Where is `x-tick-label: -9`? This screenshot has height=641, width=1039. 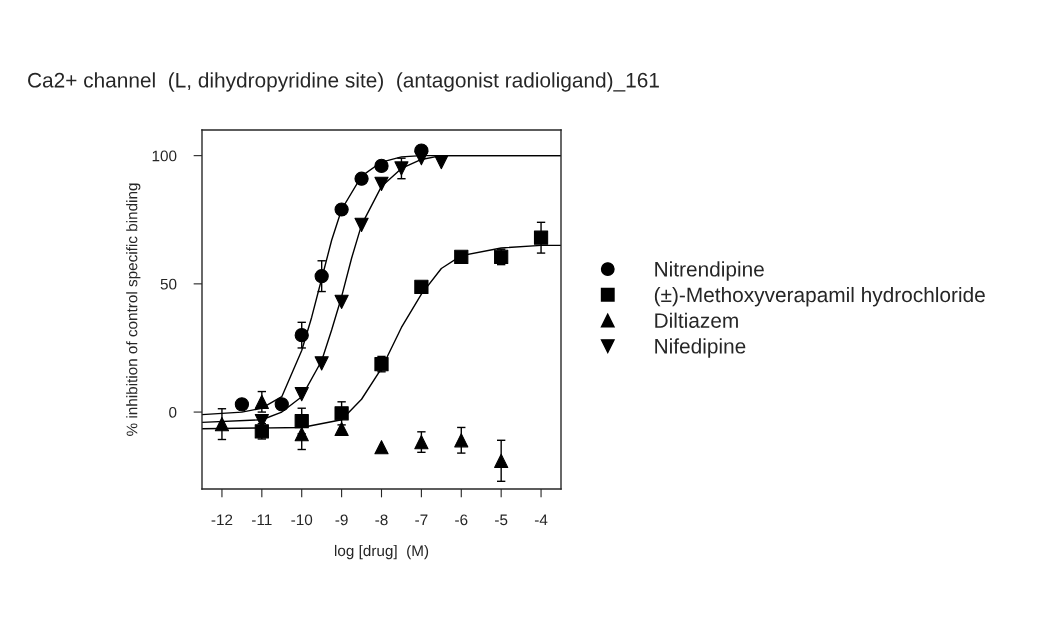
x-tick-label: -9 is located at coordinates (341, 520).